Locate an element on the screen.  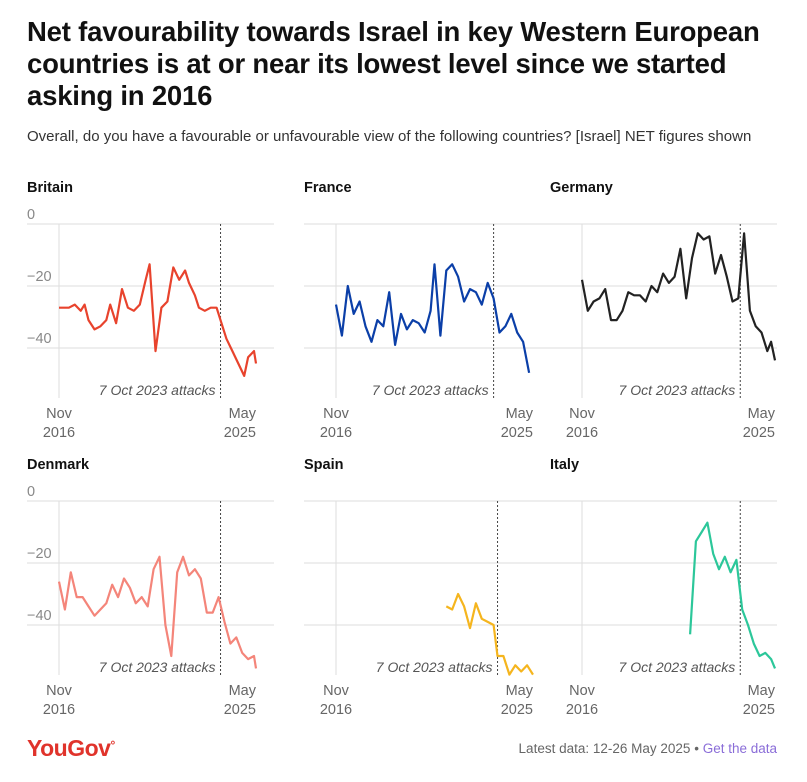
panel-italy: 7 Oct 2023 attacks Nov 2016 May 2025 Italy is located at coordinates (675, 587).